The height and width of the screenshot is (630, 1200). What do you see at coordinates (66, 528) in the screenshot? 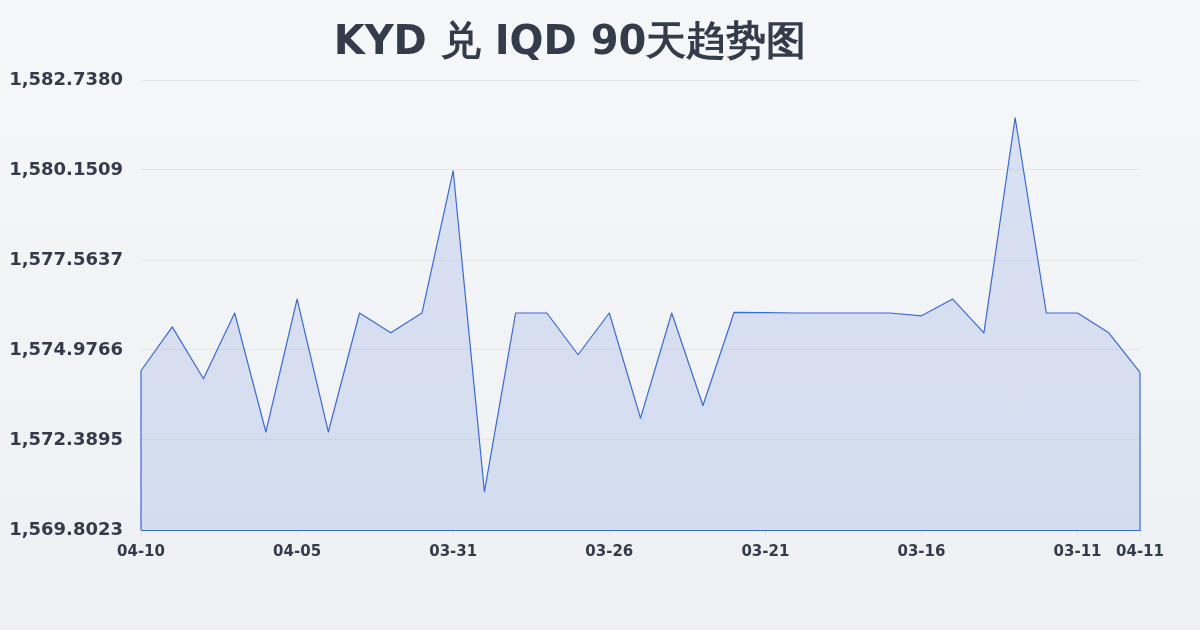
I see `y-tick-label: 1,569.8023` at bounding box center [66, 528].